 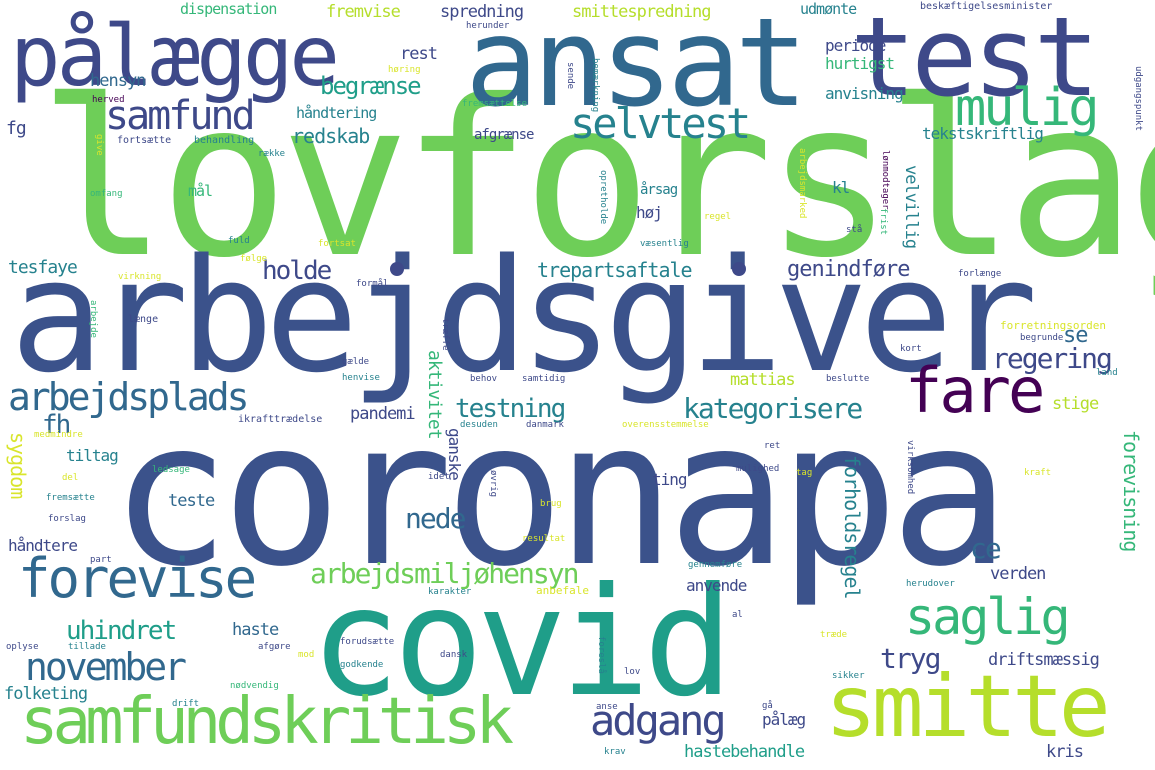 What do you see at coordinates (129, 397) in the screenshot?
I see `word-arbejdsplads: arbejdsplads` at bounding box center [129, 397].